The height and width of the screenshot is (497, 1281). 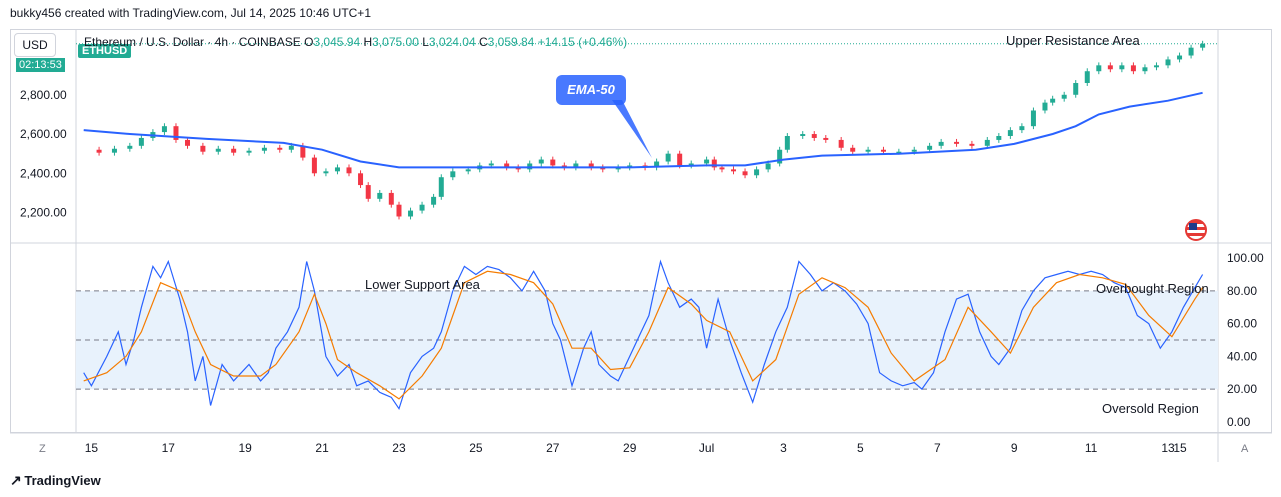 What do you see at coordinates (1239, 422) in the screenshot?
I see `stoch-tick-label: 0.00` at bounding box center [1239, 422].